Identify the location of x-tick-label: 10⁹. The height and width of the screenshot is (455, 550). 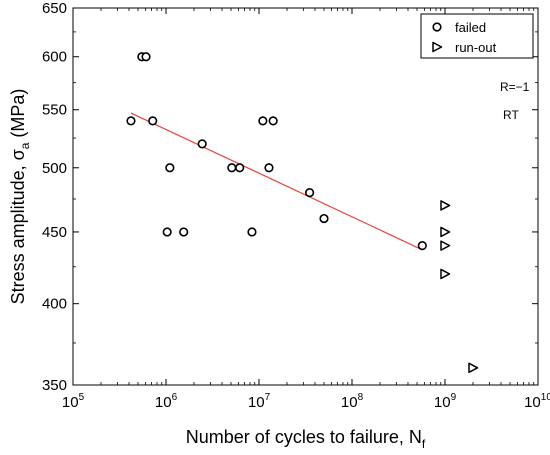
(445, 401).